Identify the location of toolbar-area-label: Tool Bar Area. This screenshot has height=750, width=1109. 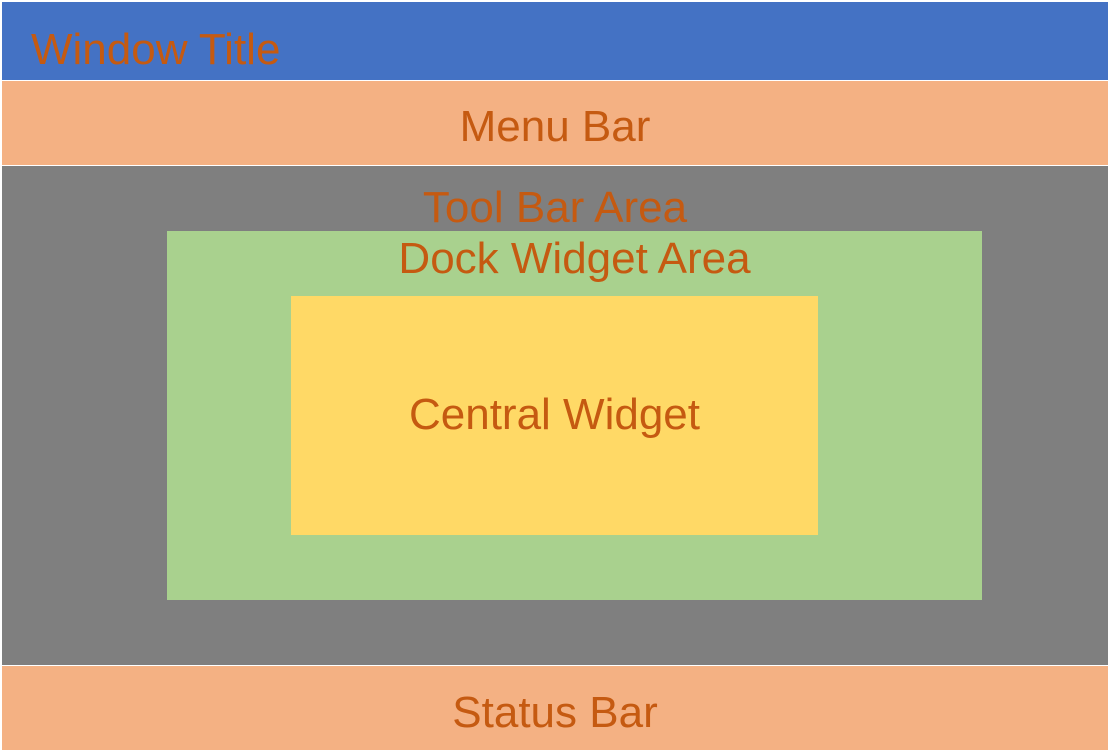
(555, 207).